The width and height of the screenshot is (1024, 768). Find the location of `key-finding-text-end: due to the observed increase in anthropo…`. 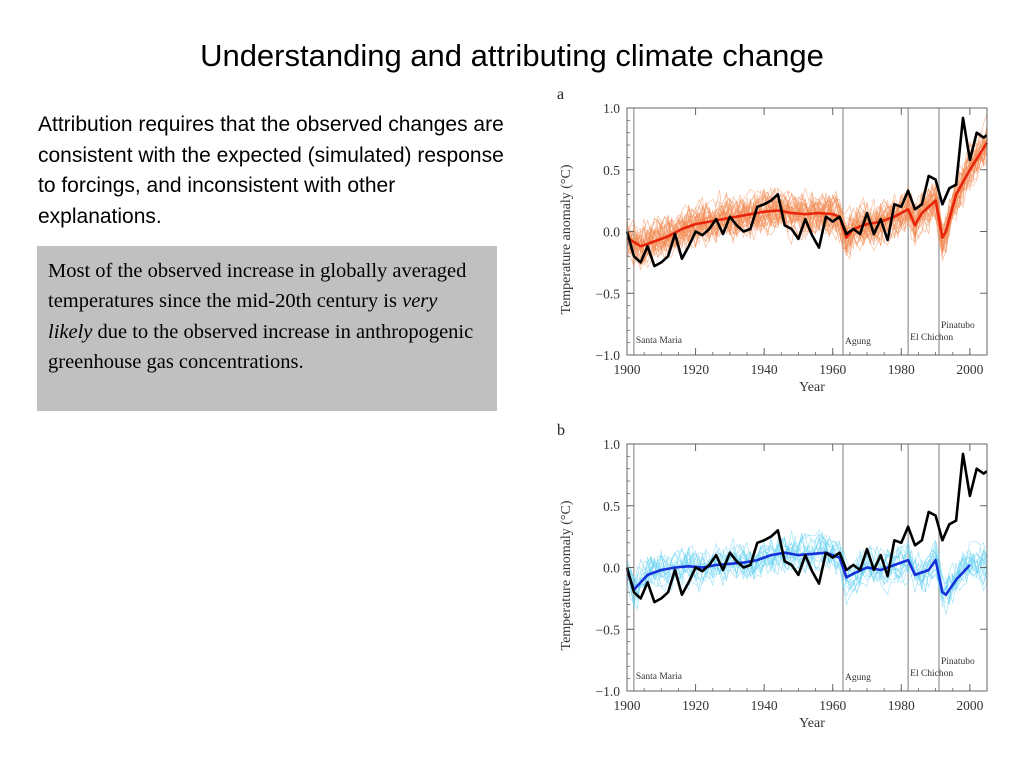

key-finding-text-end: due to the observed increase in anthropo… is located at coordinates (261, 346).